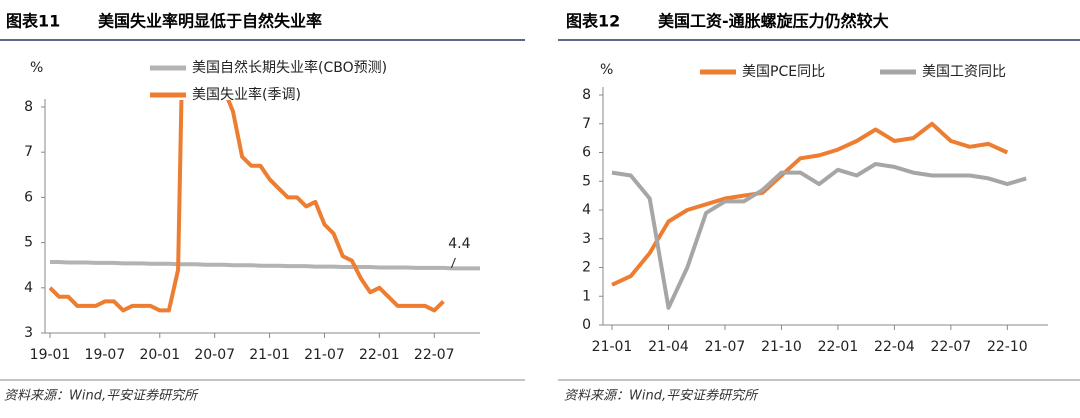 The height and width of the screenshot is (418, 1080). Describe the element at coordinates (246, 94) in the screenshot. I see `legend-label: 美国失业率(季调)` at that location.